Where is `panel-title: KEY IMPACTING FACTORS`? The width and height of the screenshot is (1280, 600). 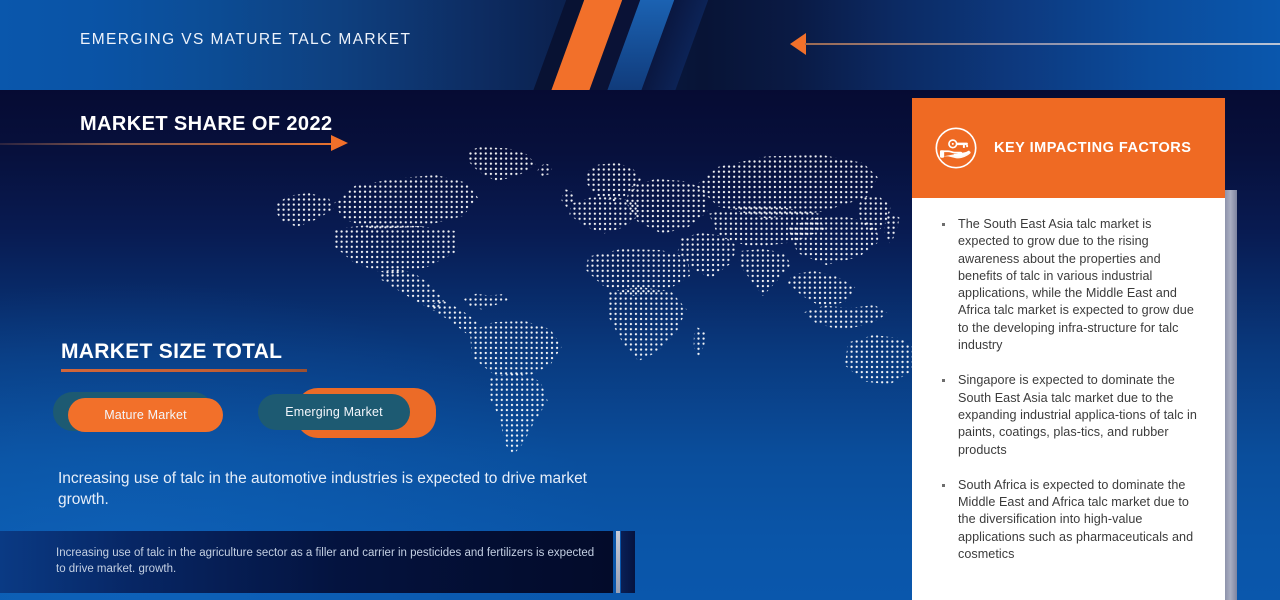 panel-title: KEY IMPACTING FACTORS is located at coordinates (1093, 148).